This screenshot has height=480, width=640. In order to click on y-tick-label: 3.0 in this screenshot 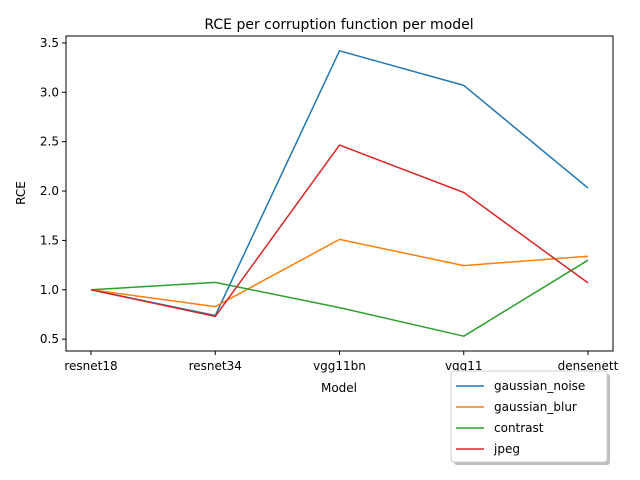, I will do `click(49, 92)`.